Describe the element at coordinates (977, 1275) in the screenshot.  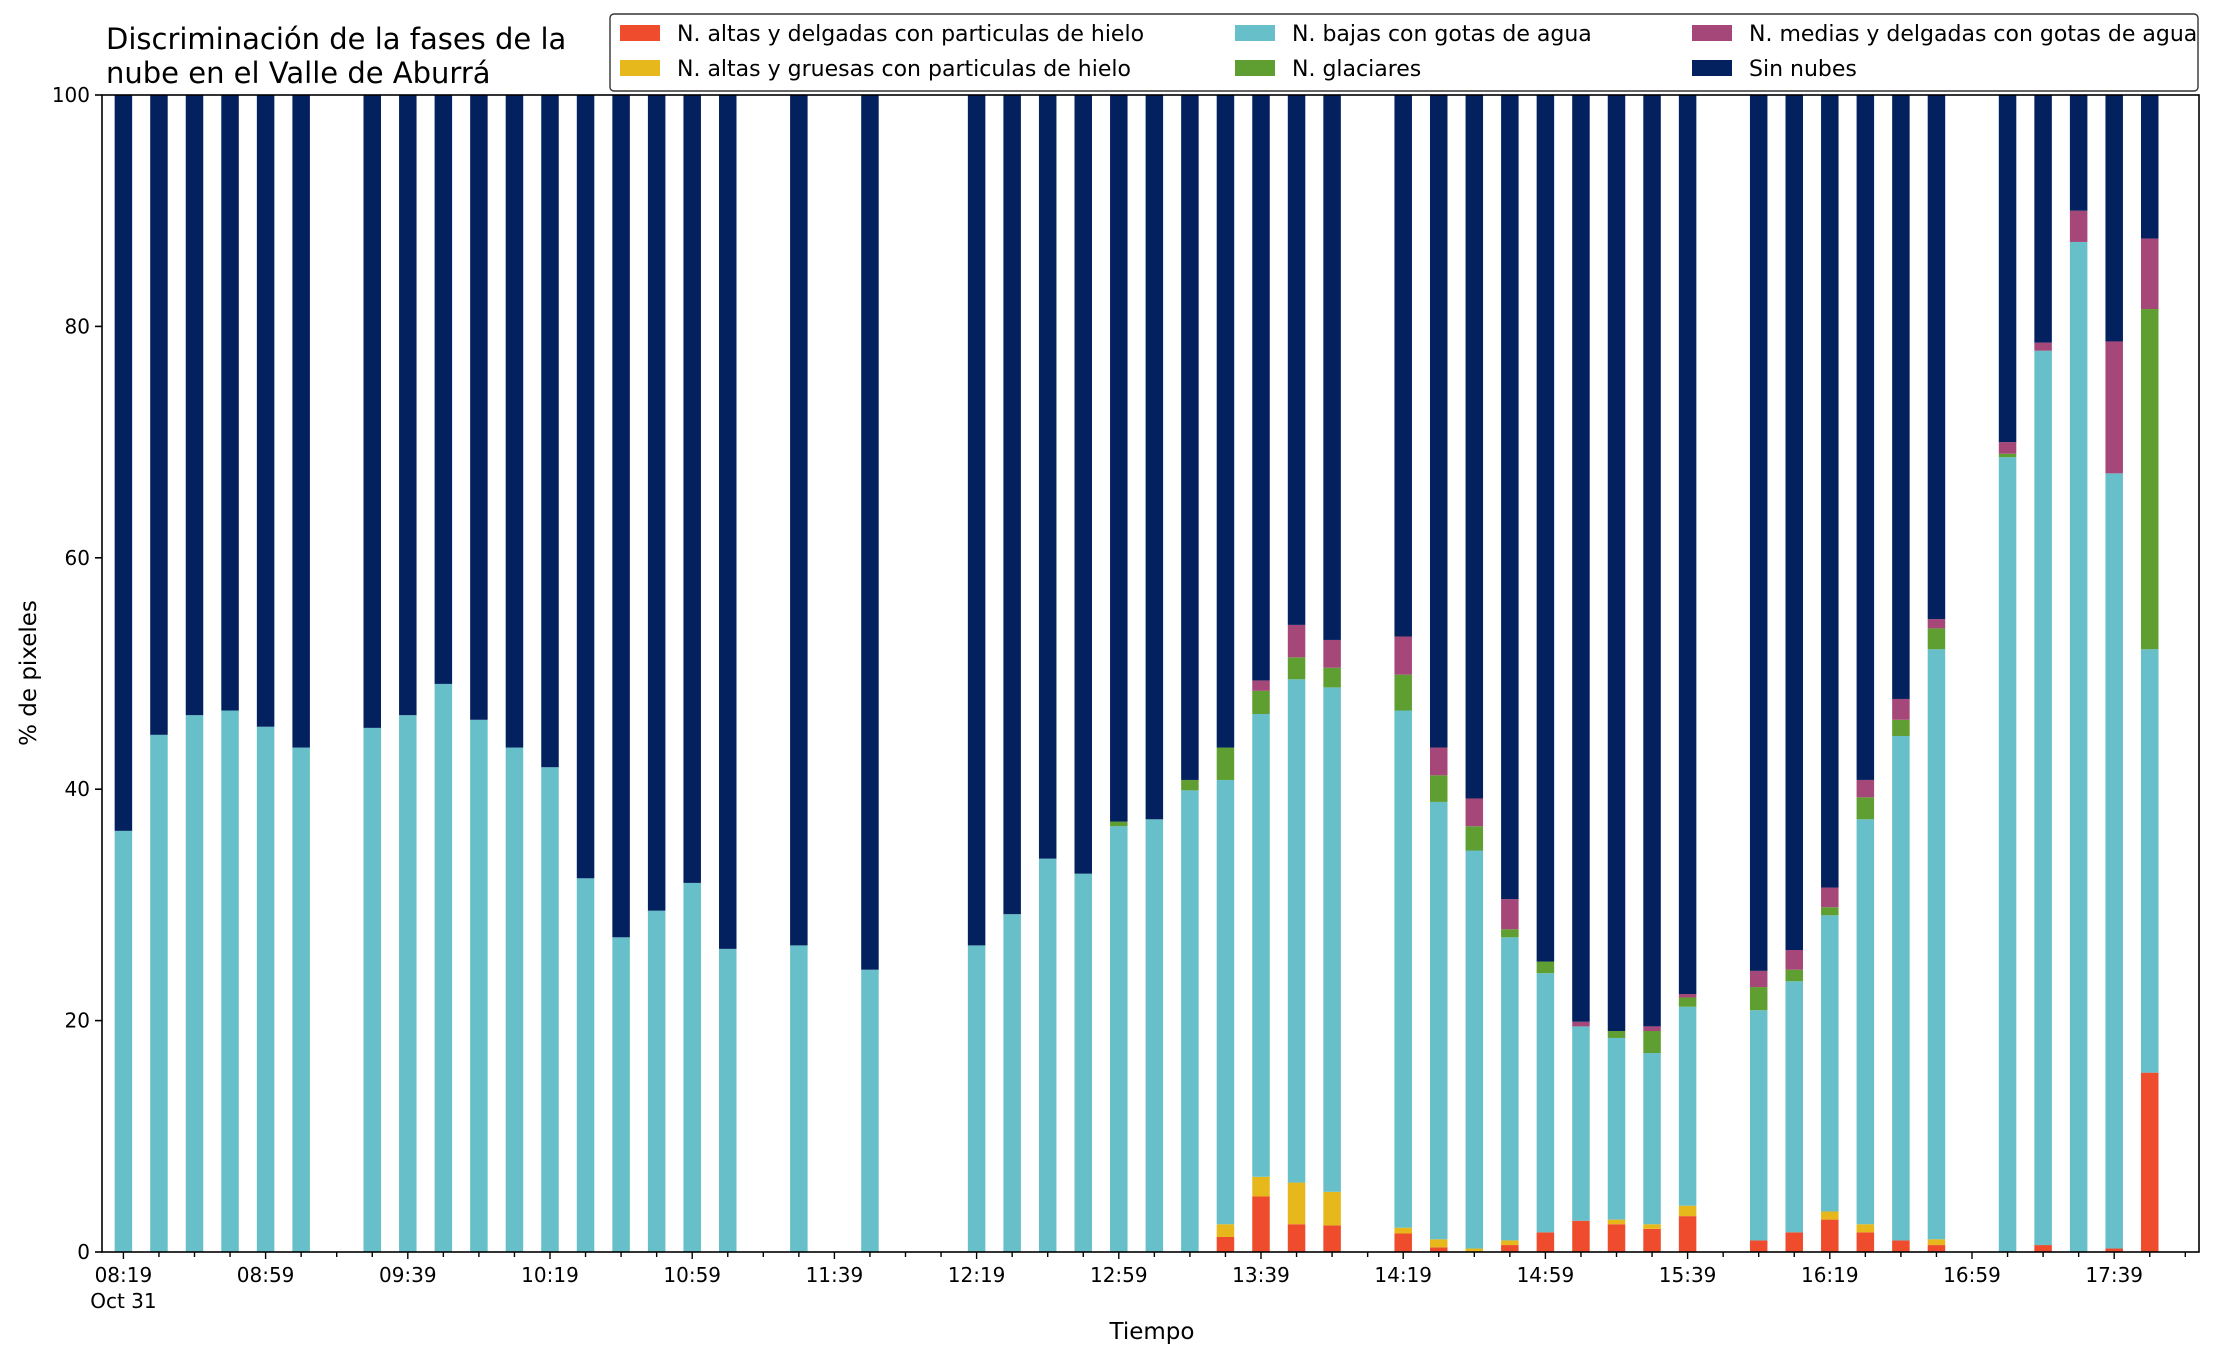
I see `x-tick-label: 12:19` at that location.